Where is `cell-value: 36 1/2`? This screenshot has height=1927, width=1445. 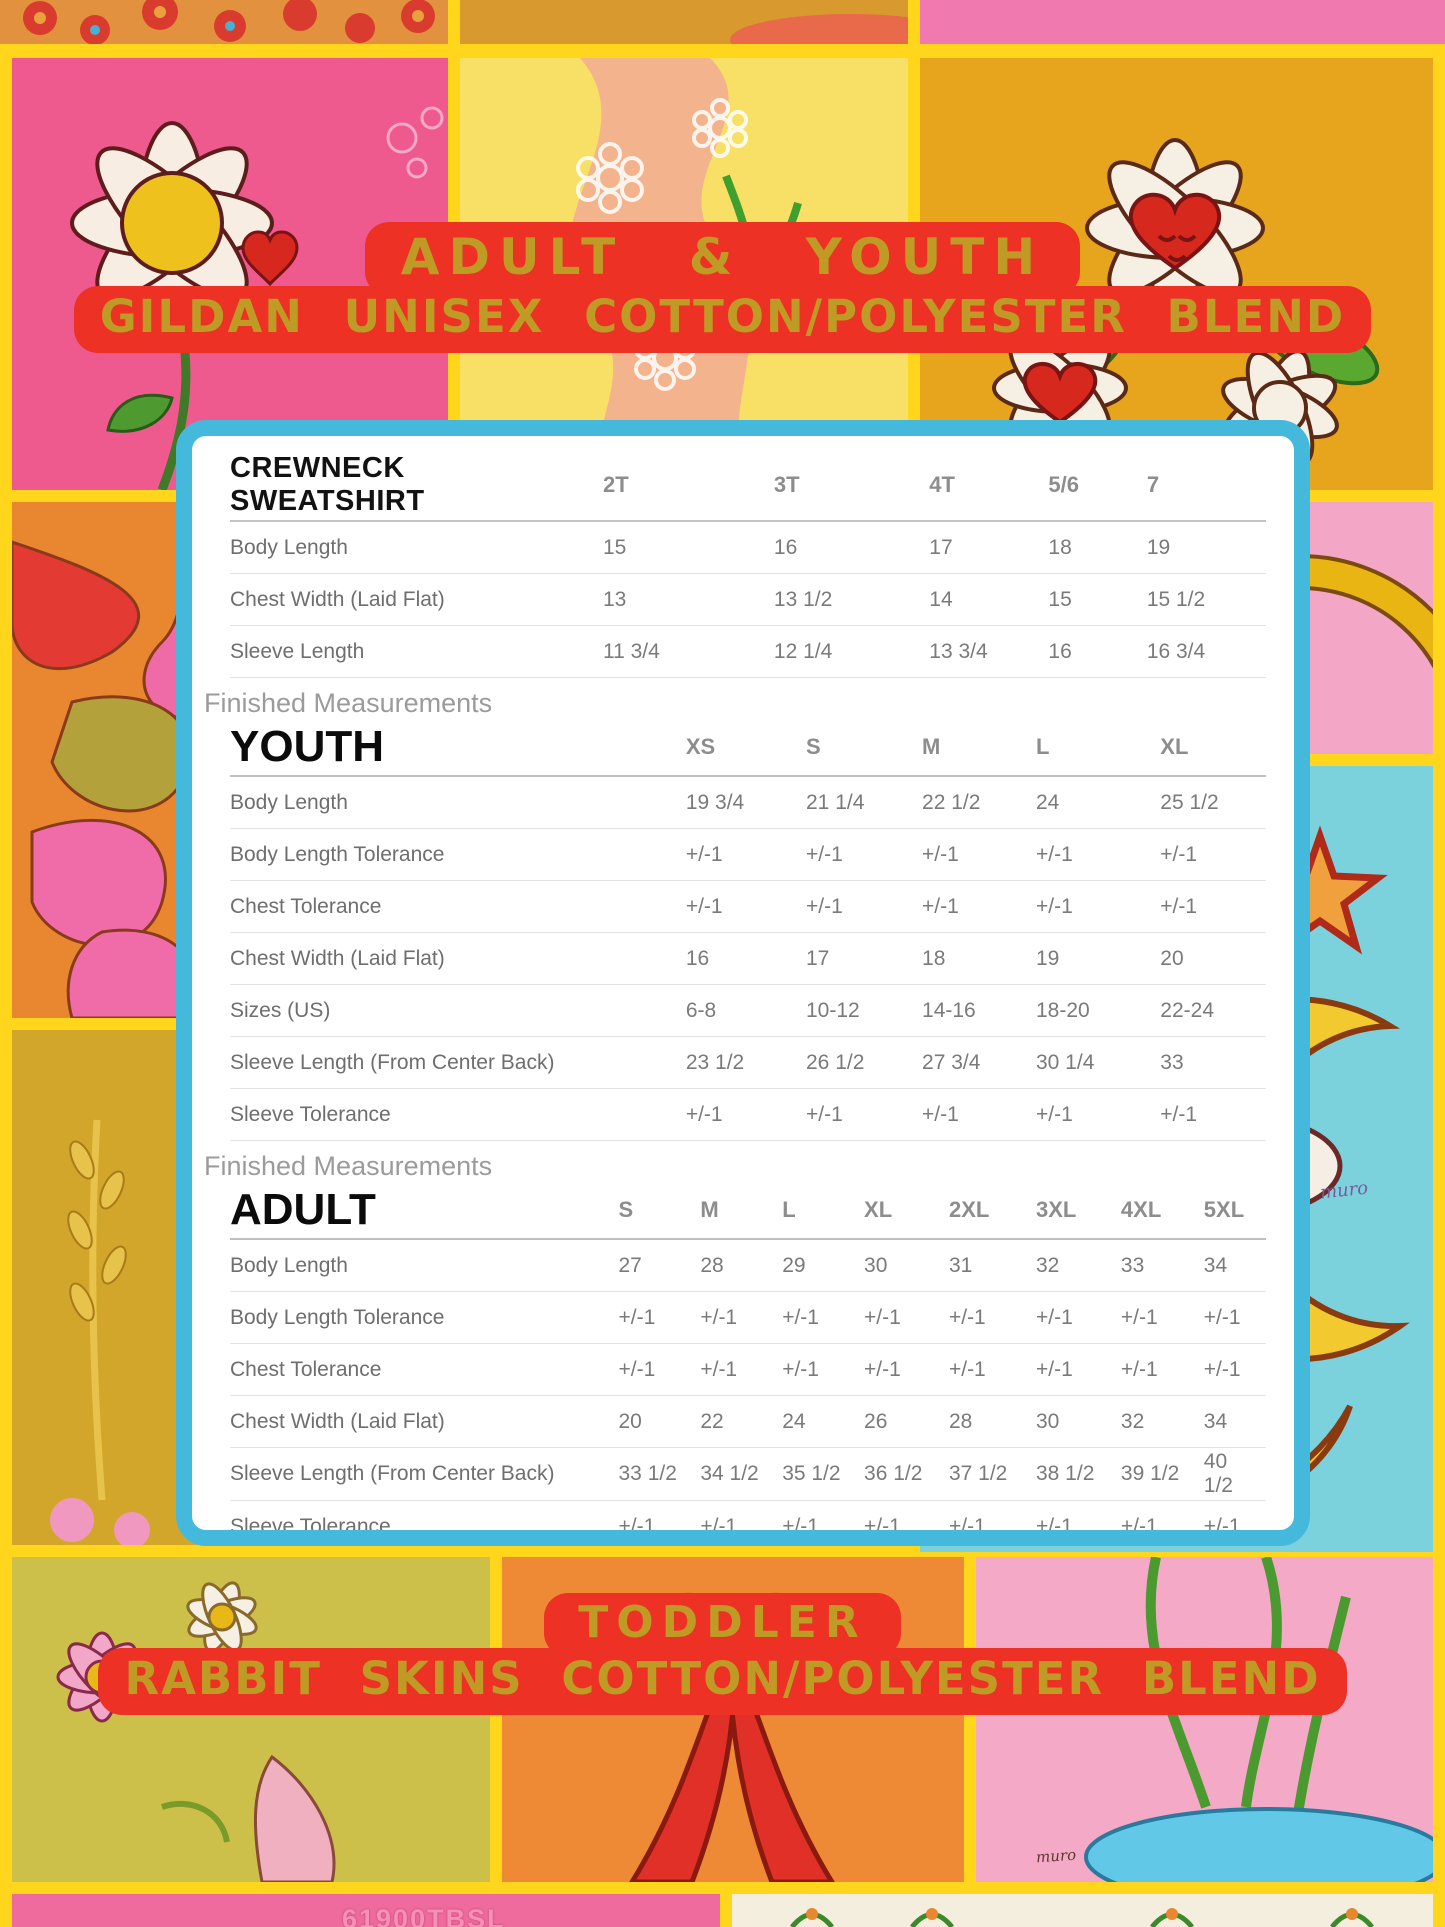 cell-value: 36 1/2 is located at coordinates (893, 1474).